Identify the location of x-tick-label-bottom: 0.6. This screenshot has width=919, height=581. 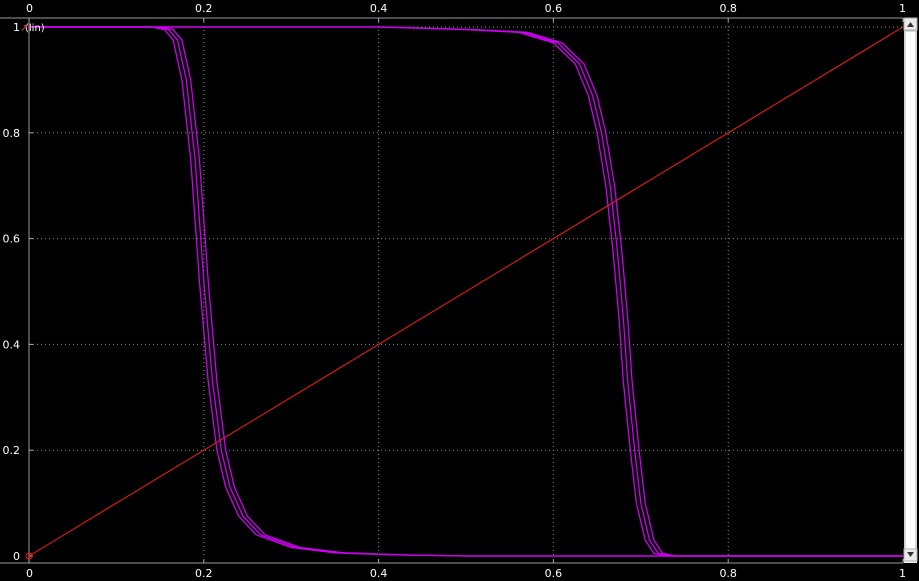
(554, 573).